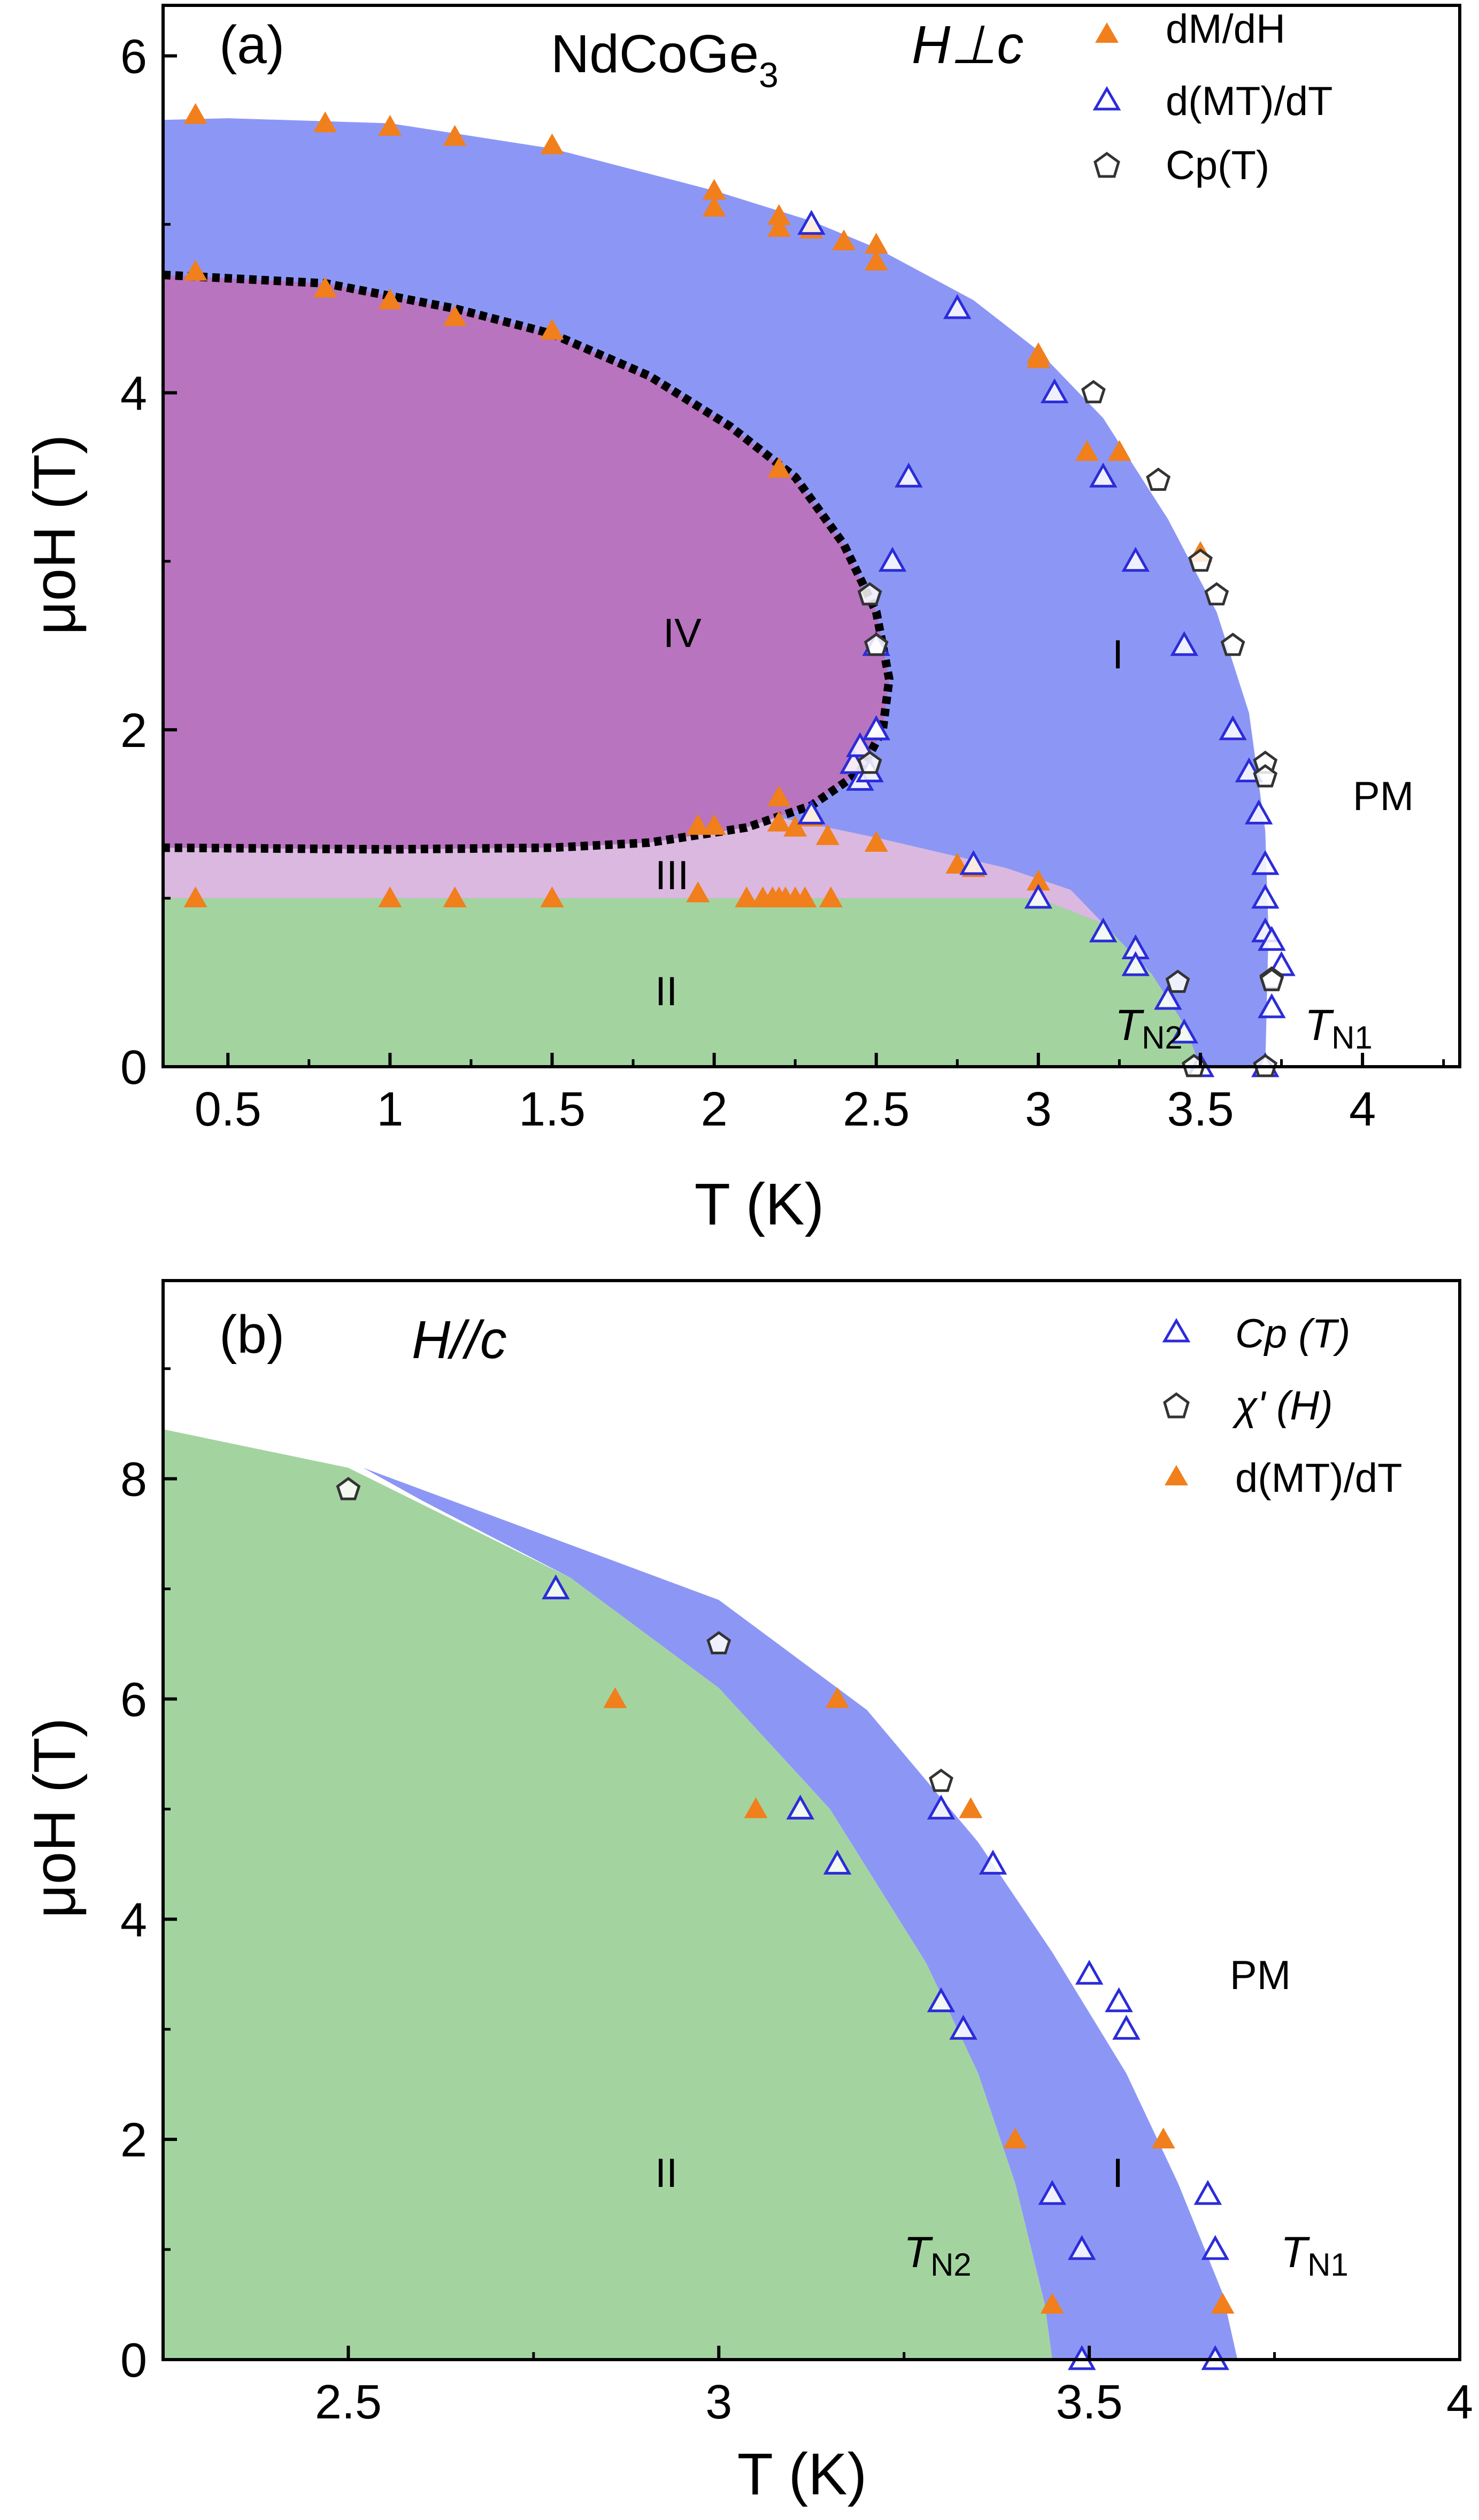 This screenshot has height=2520, width=1479. What do you see at coordinates (633, 870) in the screenshot?
I see `region-phase-III` at bounding box center [633, 870].